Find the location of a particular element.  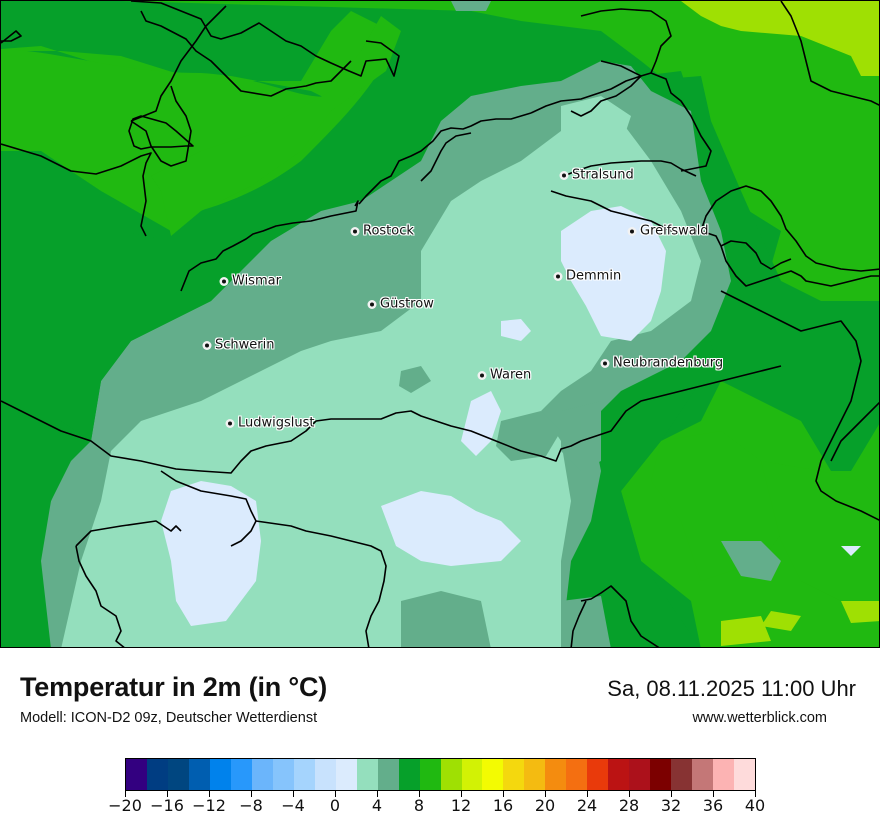

city-label: Rostock is located at coordinates (388, 231).